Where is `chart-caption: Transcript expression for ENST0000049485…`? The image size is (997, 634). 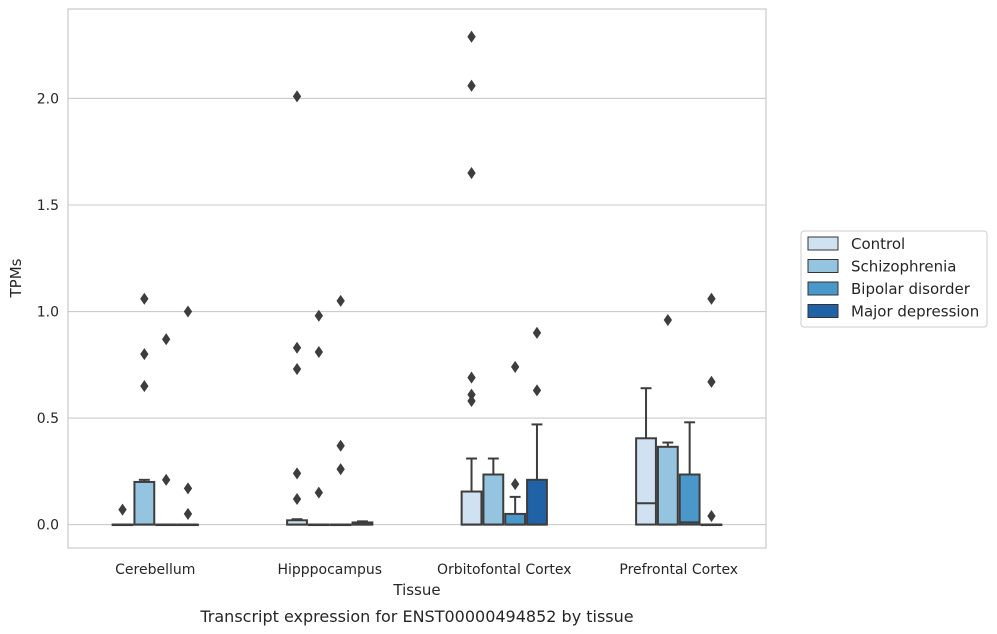
chart-caption: Transcript expression for ENST0000049485… is located at coordinates (416, 616).